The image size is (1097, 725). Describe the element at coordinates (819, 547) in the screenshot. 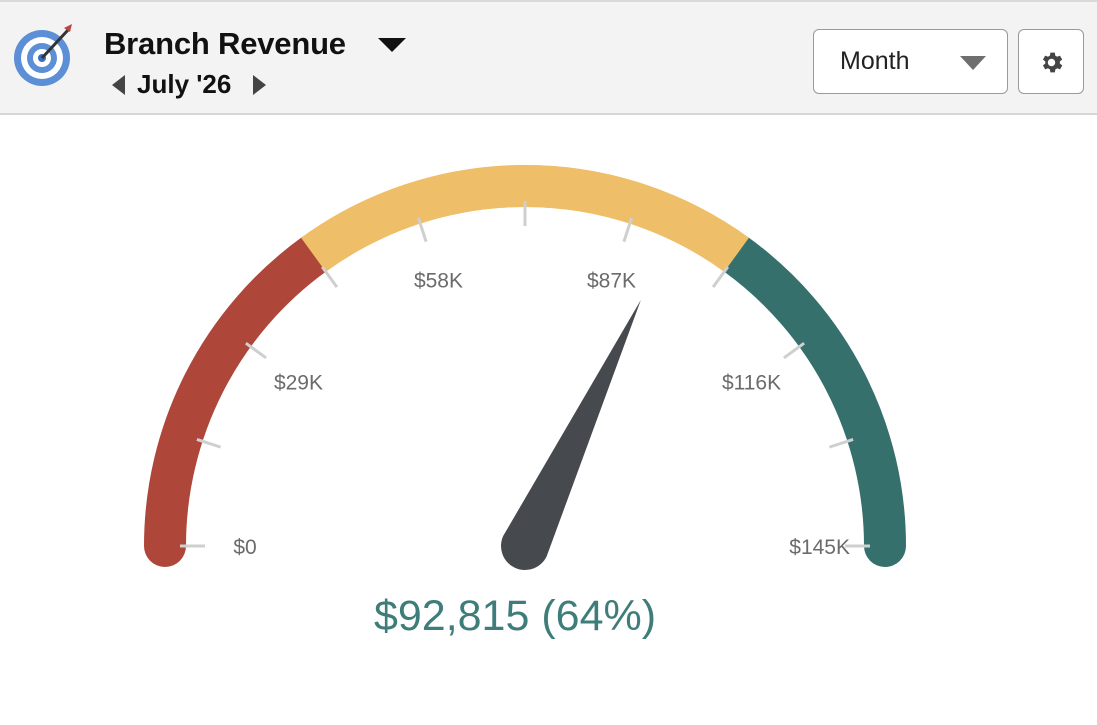

I see `gauge-tick-label: $145K` at that location.